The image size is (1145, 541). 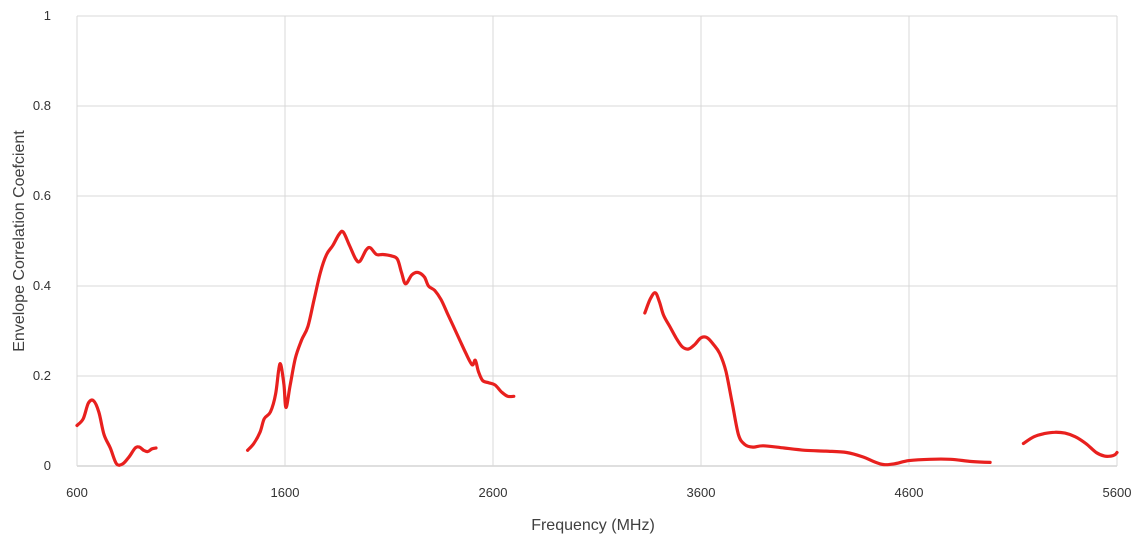 What do you see at coordinates (493, 492) in the screenshot?
I see `x-tick-label: 2600` at bounding box center [493, 492].